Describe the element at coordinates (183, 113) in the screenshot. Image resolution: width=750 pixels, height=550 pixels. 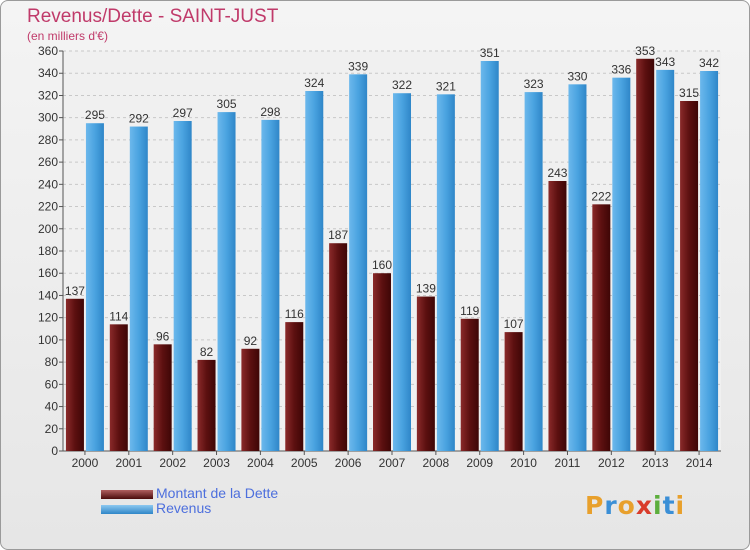
I see `revenue-value-label: 297` at that location.